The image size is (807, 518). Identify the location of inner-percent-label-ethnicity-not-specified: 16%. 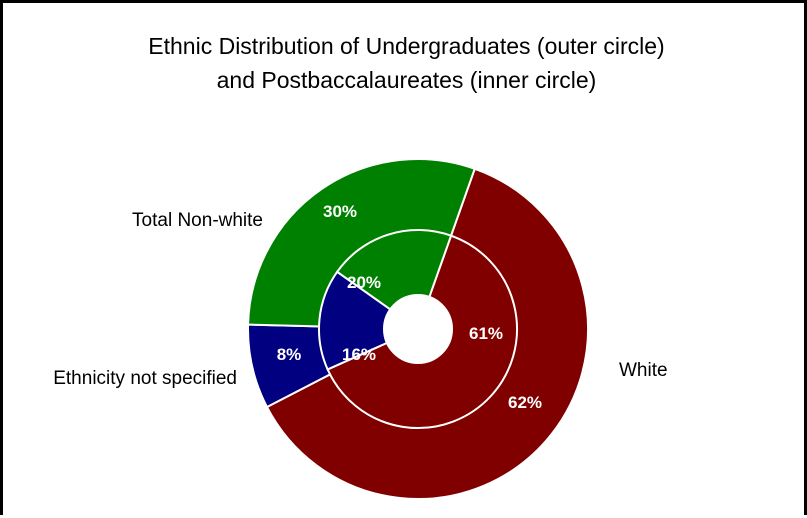
(359, 354).